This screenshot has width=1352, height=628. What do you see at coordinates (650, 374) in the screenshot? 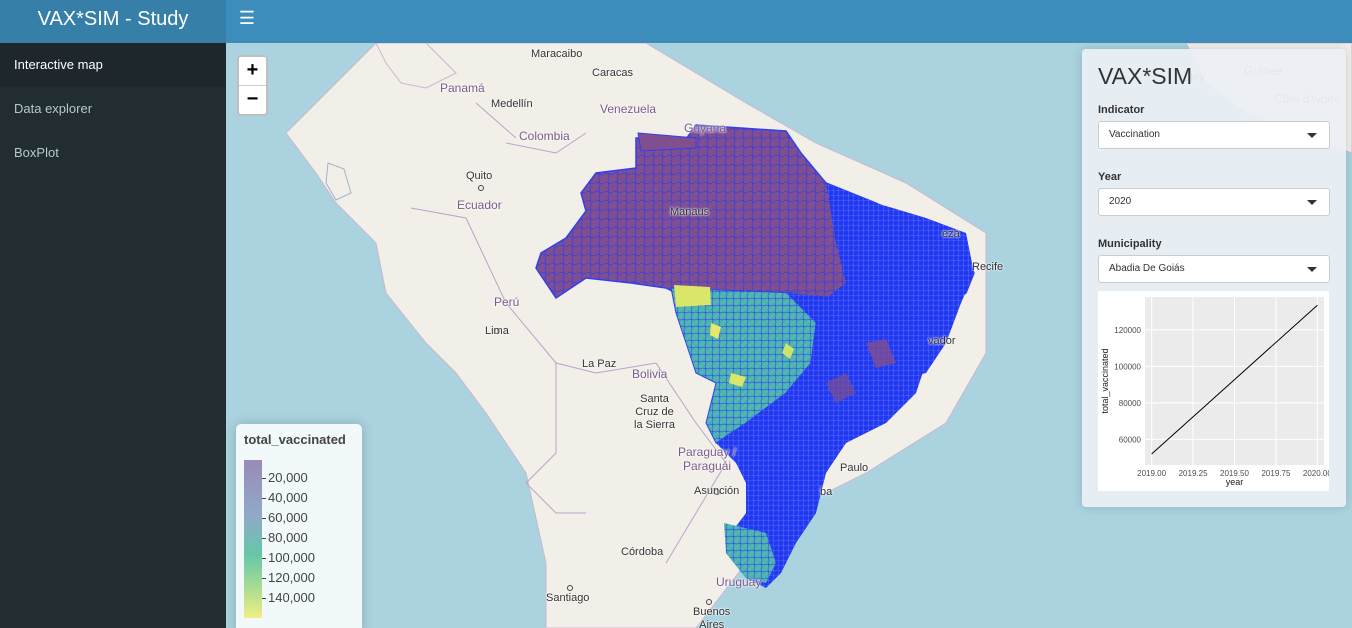
I see `map-label-bolivia: Bolivia` at bounding box center [650, 374].